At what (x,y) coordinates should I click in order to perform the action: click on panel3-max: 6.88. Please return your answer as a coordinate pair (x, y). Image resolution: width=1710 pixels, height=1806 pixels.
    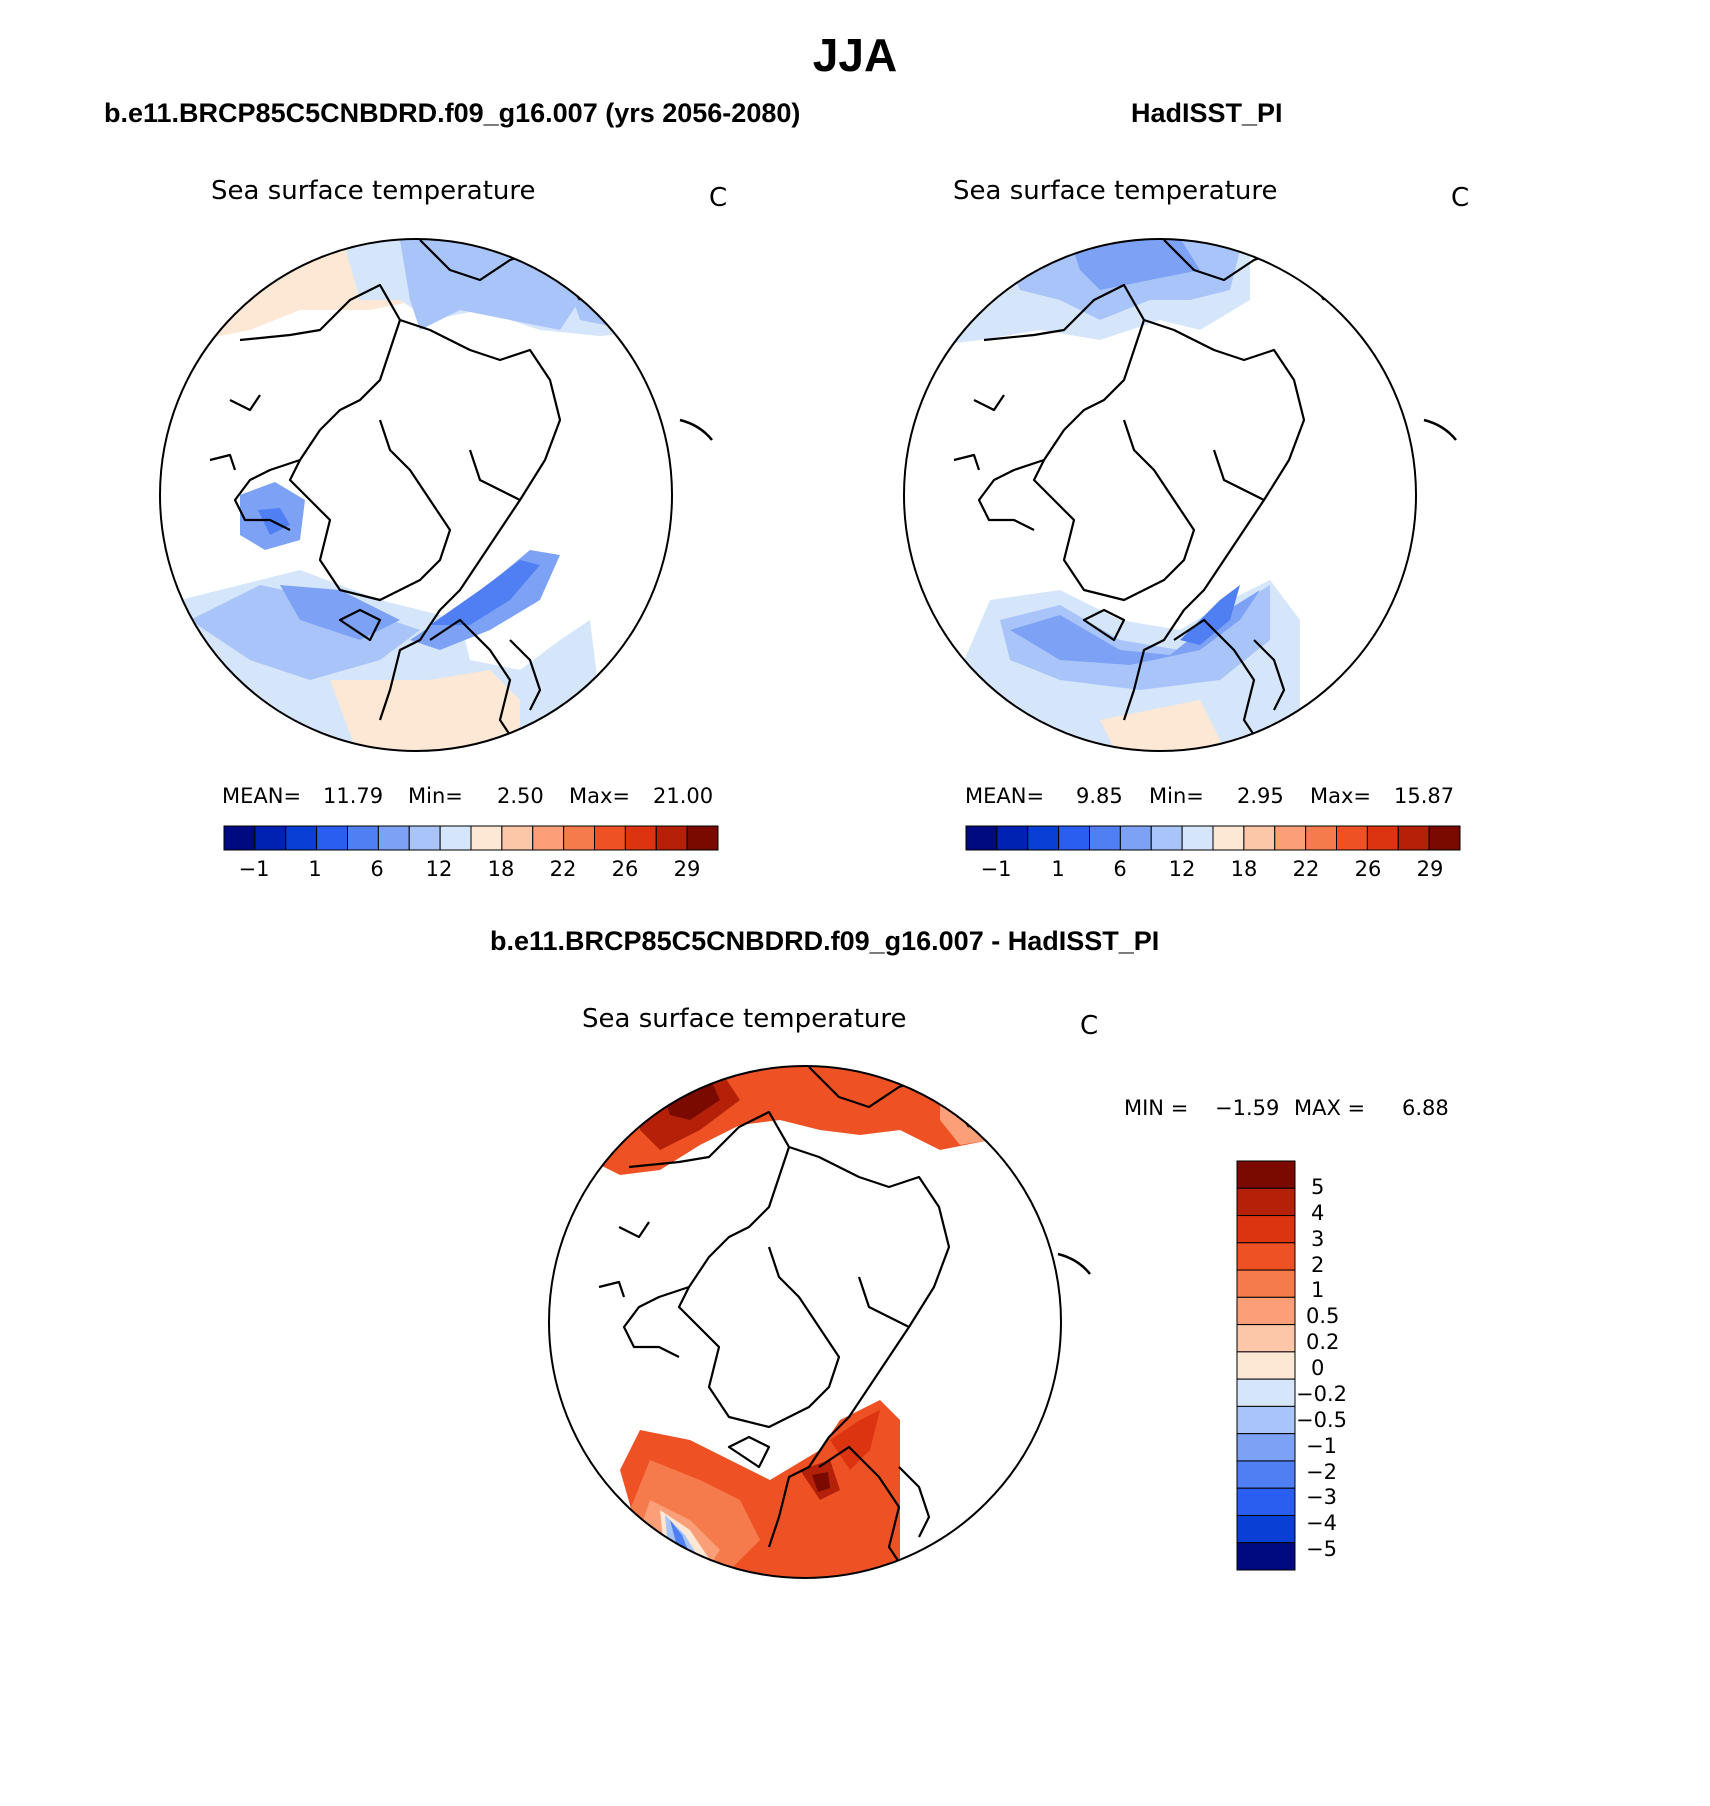
    Looking at the image, I should click on (1425, 1108).